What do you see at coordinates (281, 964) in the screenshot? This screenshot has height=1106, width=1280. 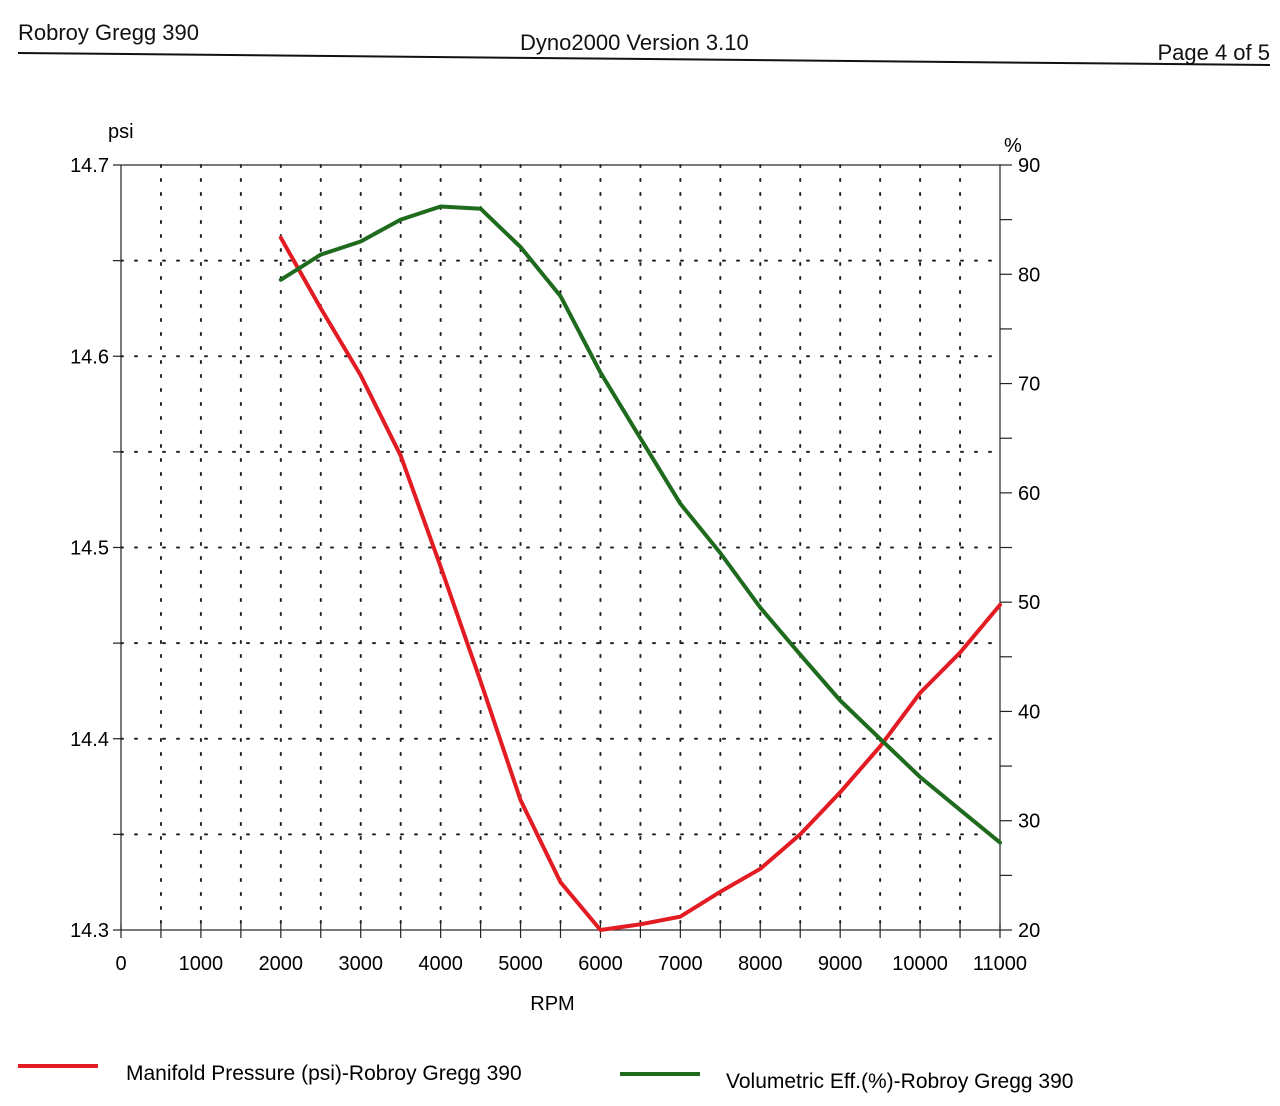 I see `x-axis-tick-label: 2000` at bounding box center [281, 964].